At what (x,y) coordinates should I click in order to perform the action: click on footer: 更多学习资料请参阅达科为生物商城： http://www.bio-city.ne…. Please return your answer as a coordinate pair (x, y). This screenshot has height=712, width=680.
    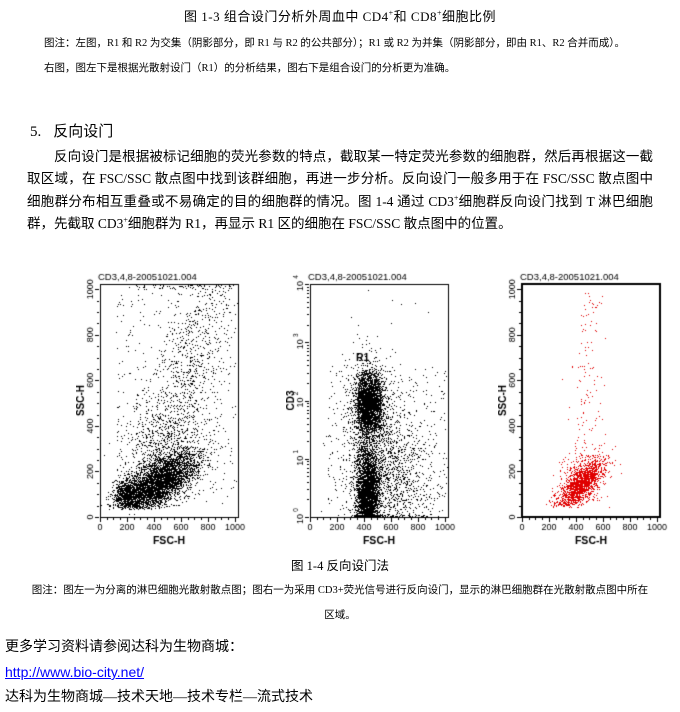
    Looking at the image, I should click on (340, 673).